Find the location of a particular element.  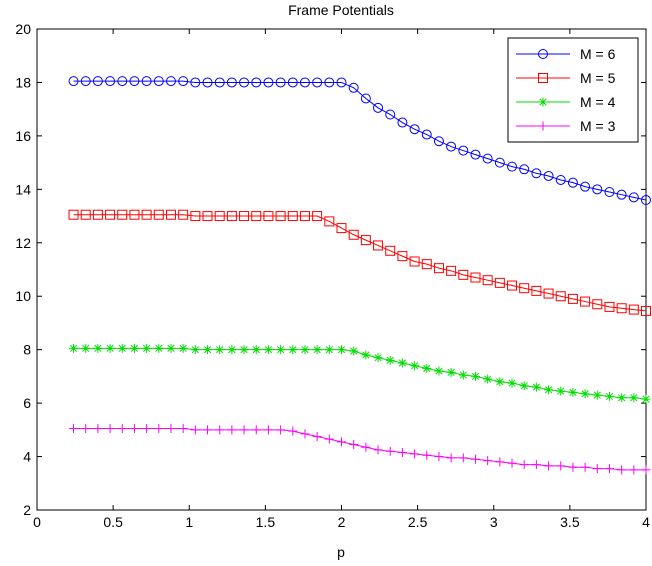

x-tick-label: 0 is located at coordinates (37, 522).